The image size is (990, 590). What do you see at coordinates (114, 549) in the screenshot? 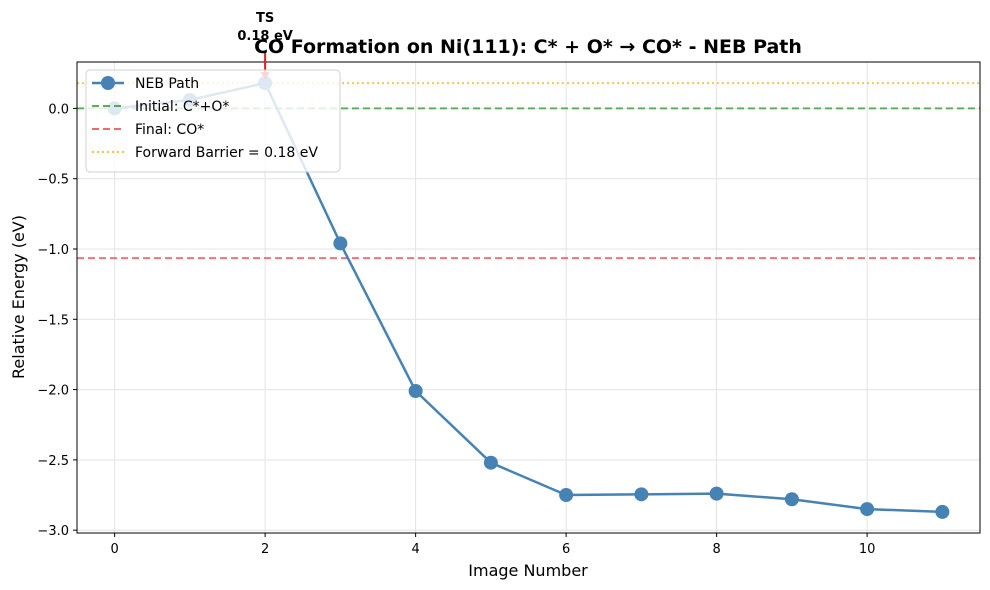
I see `x-tick-label: 0` at bounding box center [114, 549].